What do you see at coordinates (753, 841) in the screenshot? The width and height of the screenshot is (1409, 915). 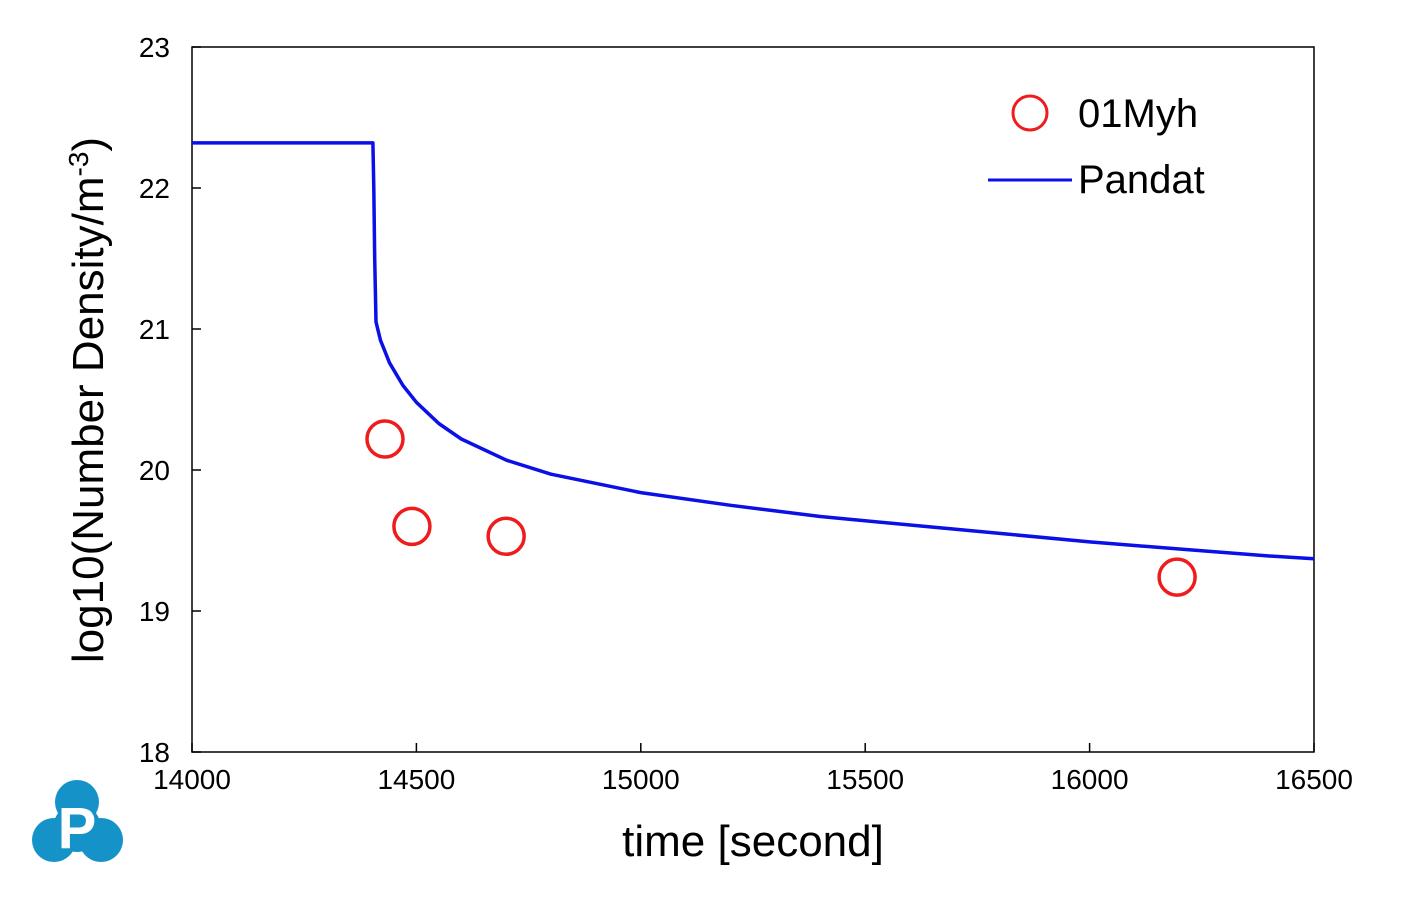 I see `x-axis-title: time [second]` at bounding box center [753, 841].